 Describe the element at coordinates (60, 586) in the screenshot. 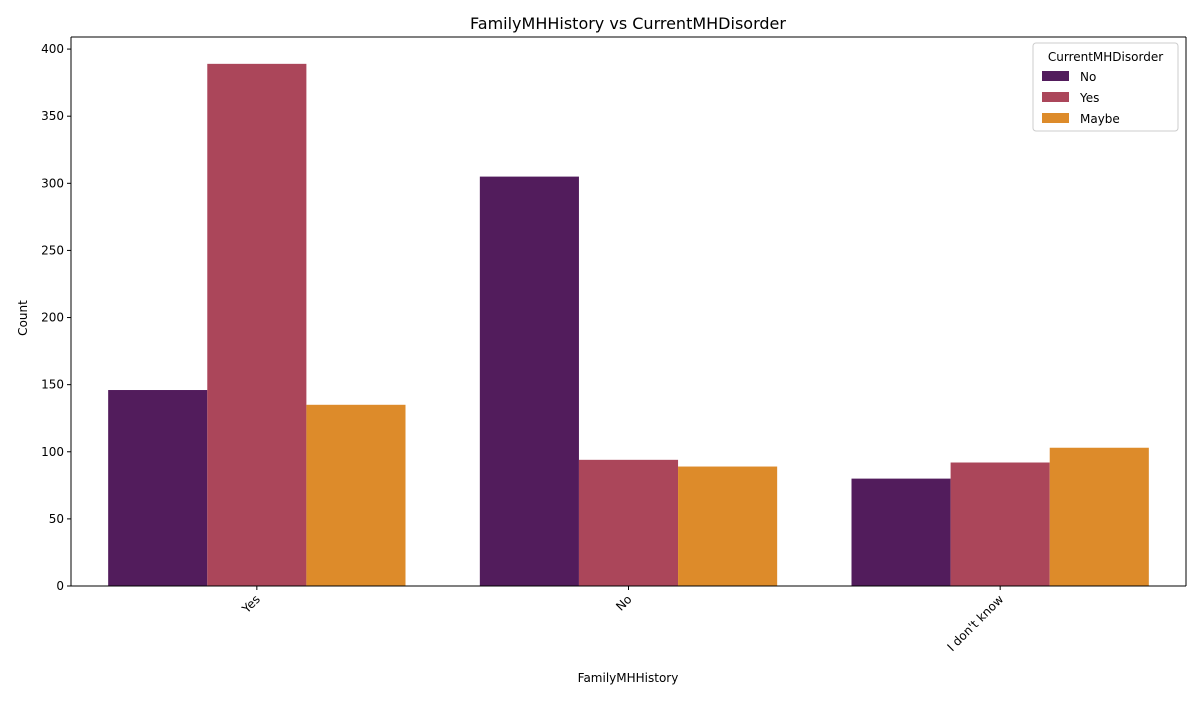

I see `y-tick-label: 0` at that location.